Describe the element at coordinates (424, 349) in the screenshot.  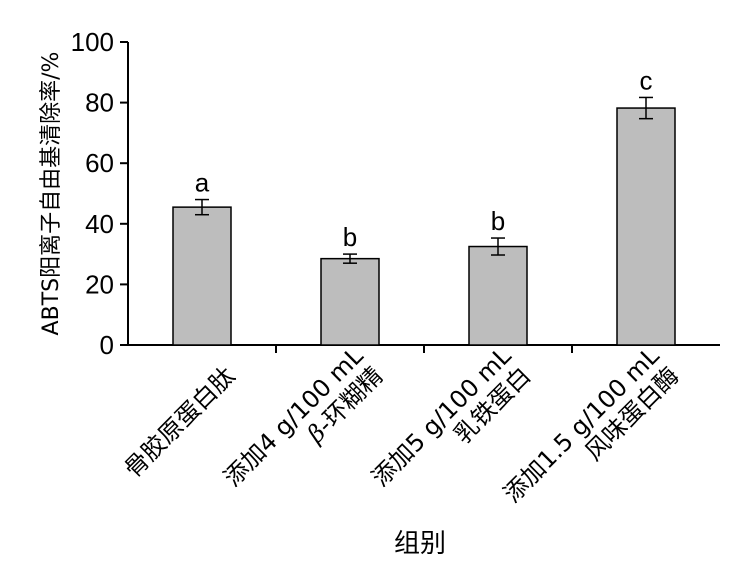
I see `x-ticks` at that location.